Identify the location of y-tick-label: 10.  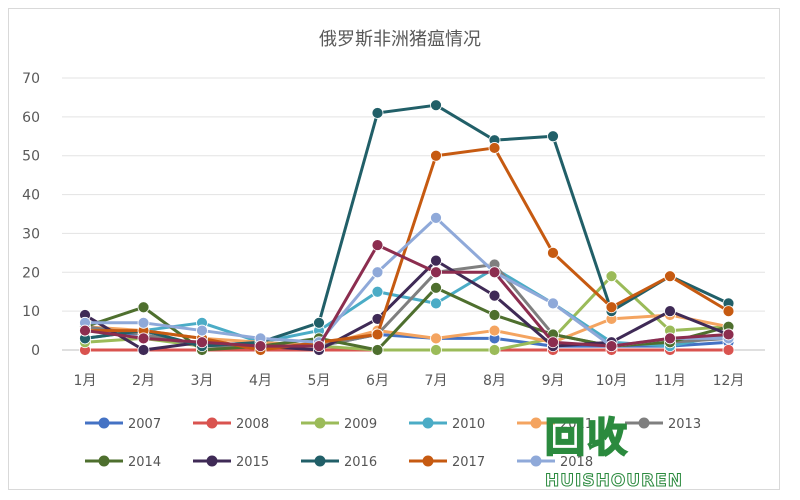
(31, 312).